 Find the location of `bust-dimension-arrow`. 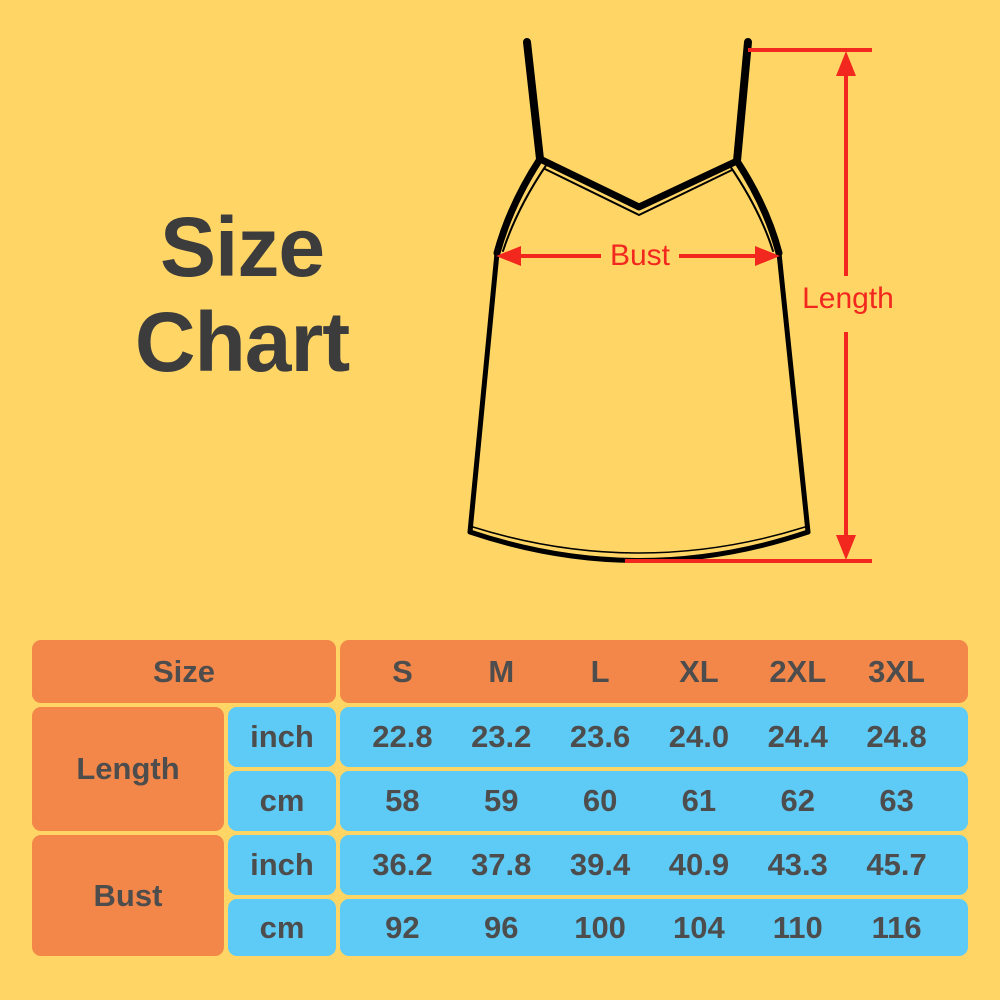

bust-dimension-arrow is located at coordinates (638, 256).